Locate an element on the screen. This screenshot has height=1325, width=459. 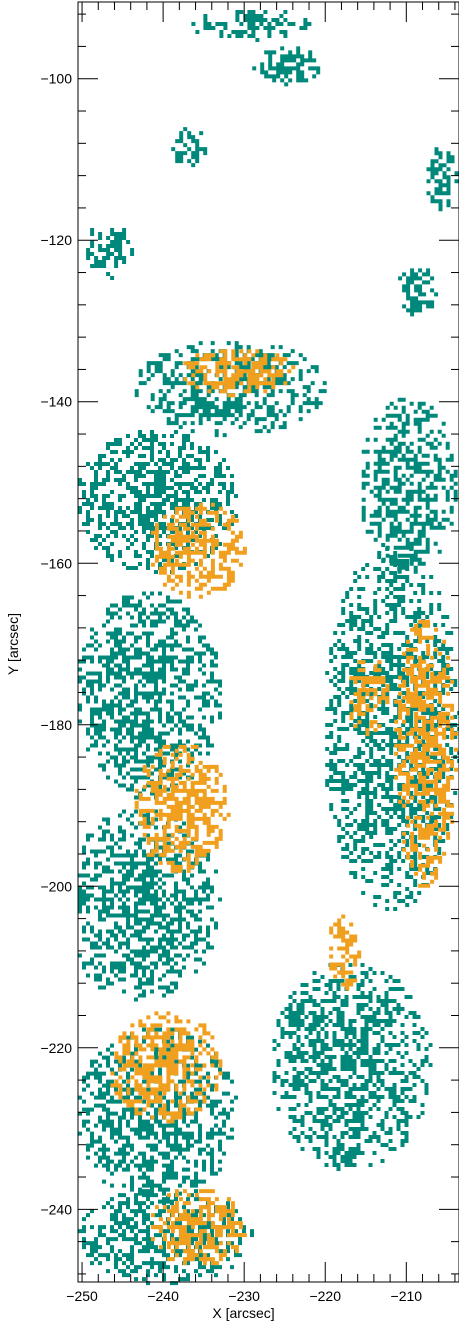
y-tick-label: −220 is located at coordinates (56, 1048).